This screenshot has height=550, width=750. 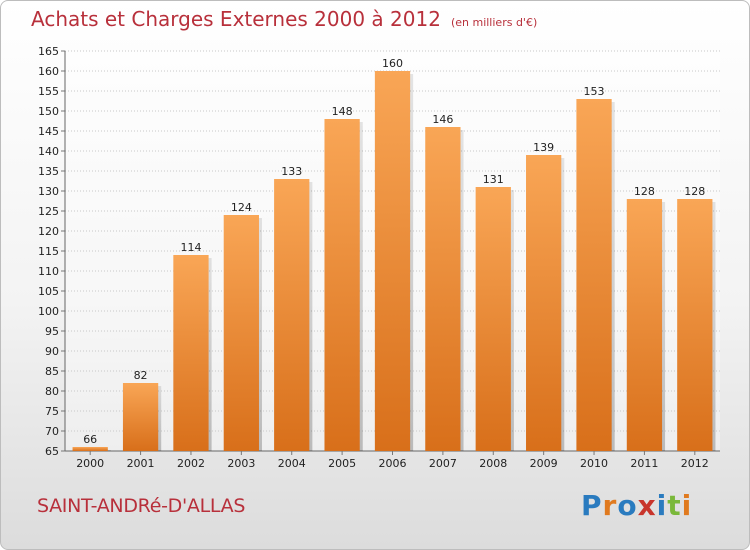 I want to click on y-tick-label: 70, so click(x=52, y=431).